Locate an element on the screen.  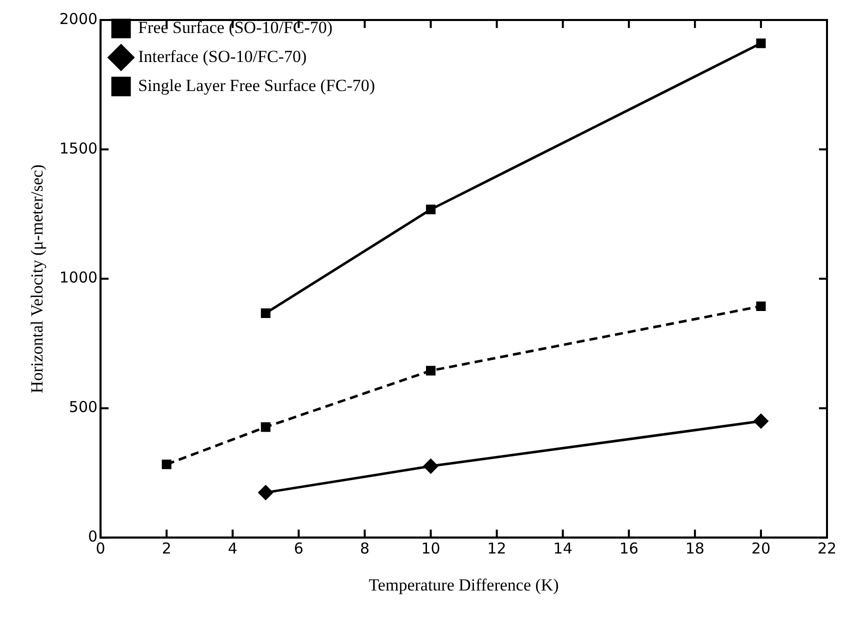
x-tick-label: 10 is located at coordinates (430, 548).